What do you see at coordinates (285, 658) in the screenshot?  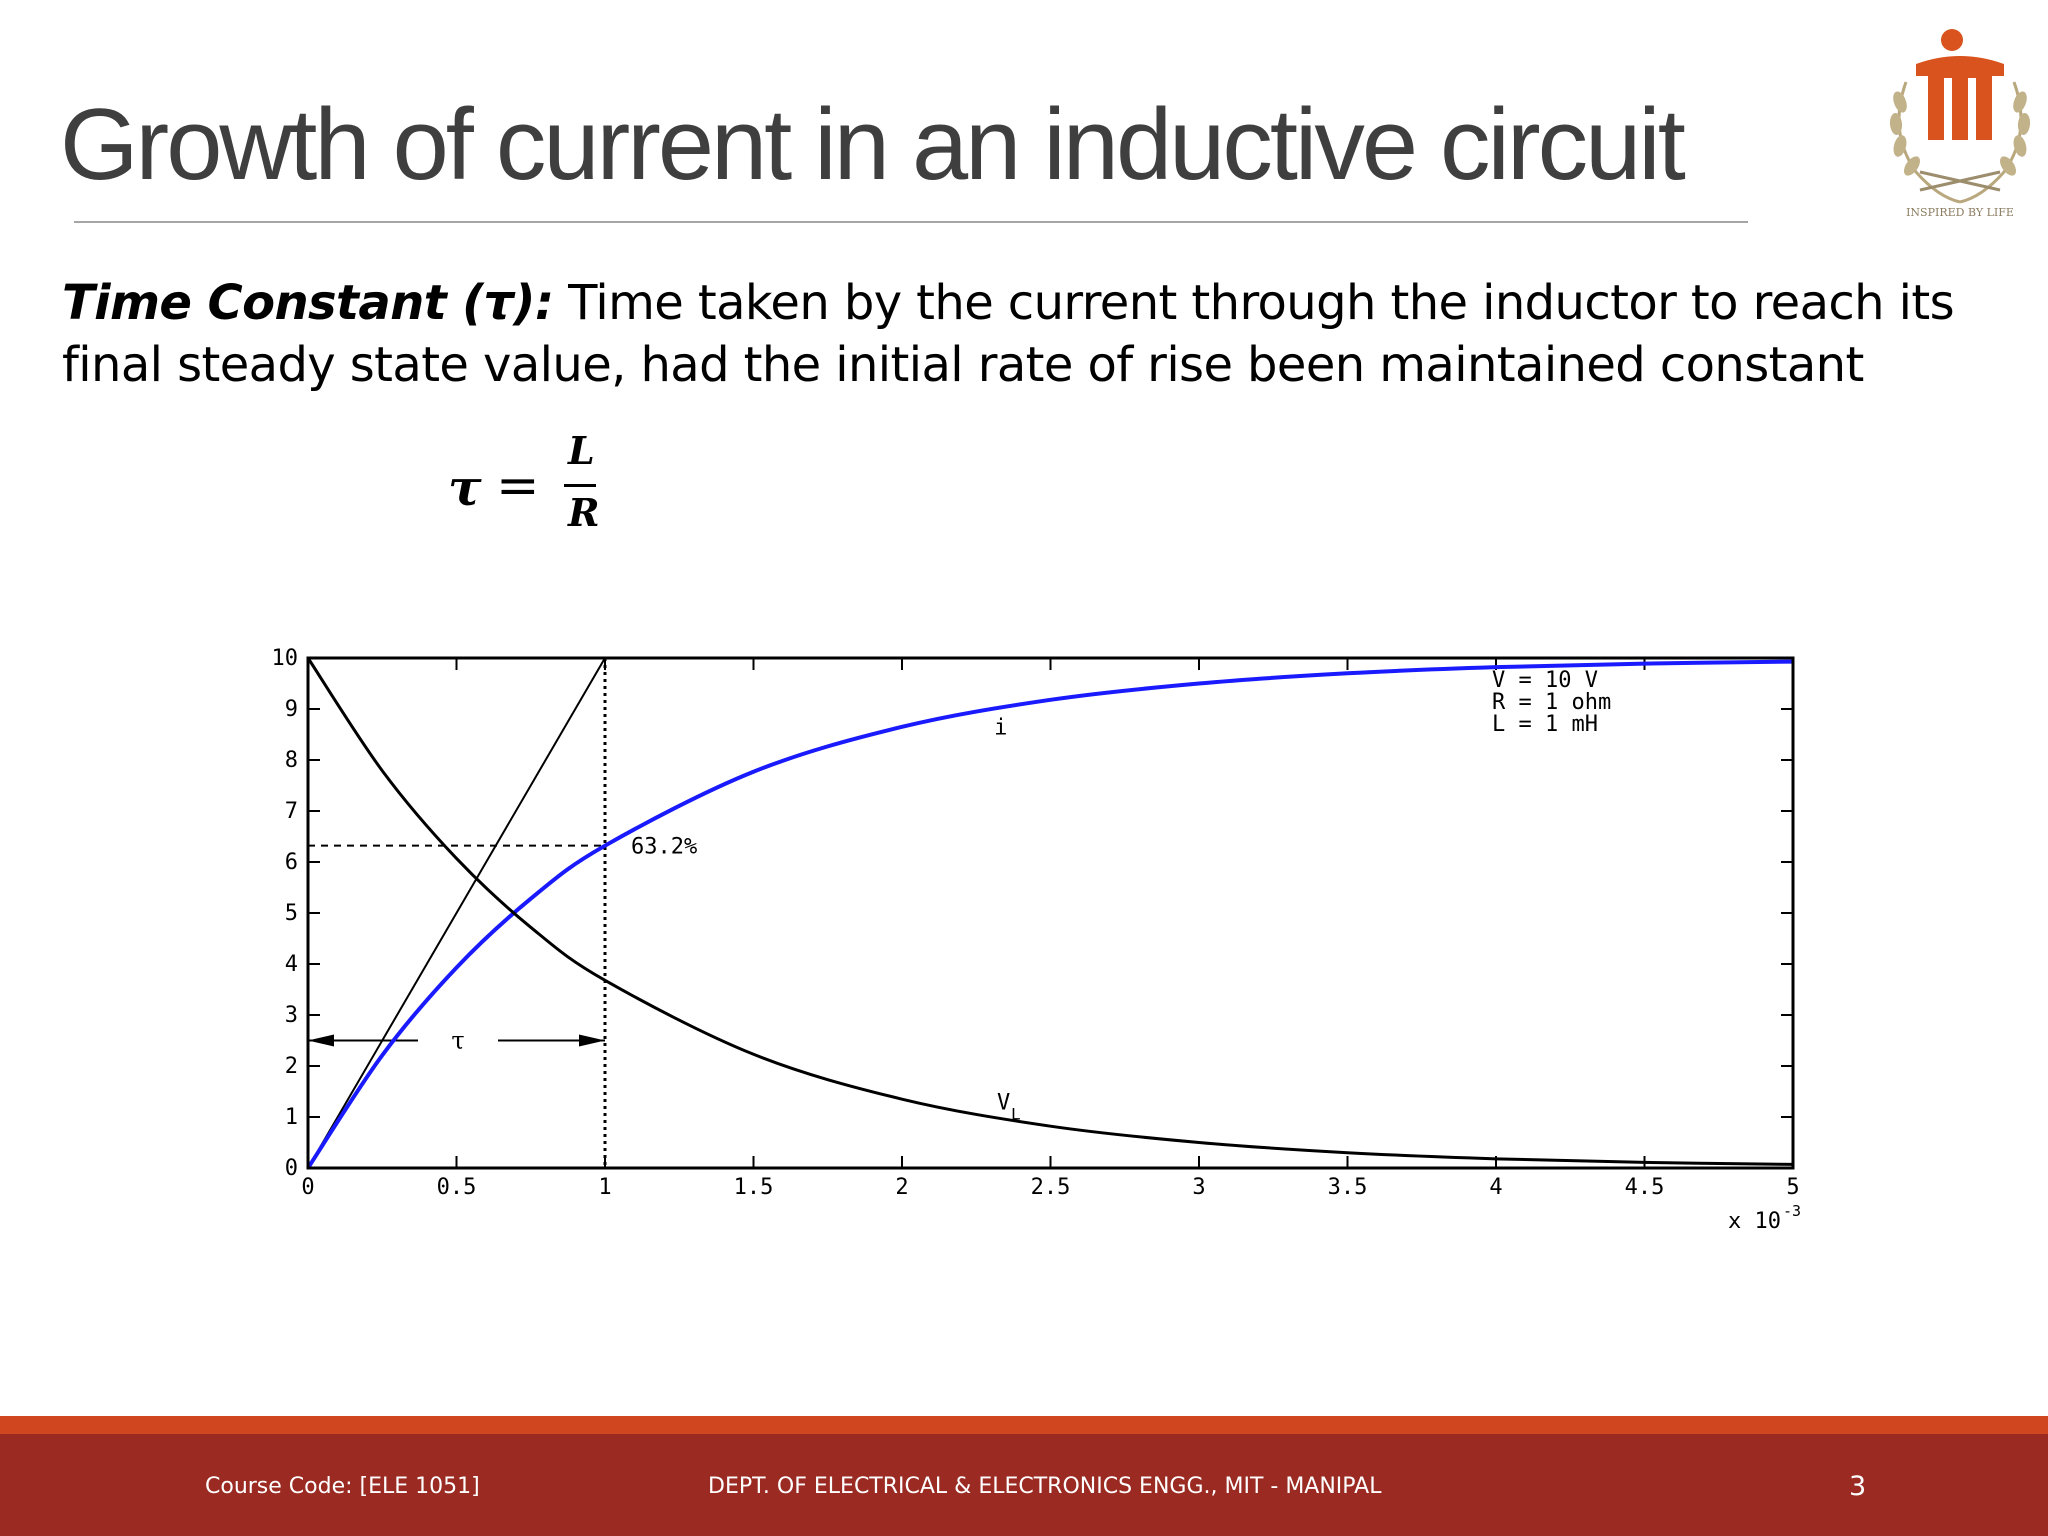 I see `y-tick-label: 10` at bounding box center [285, 658].